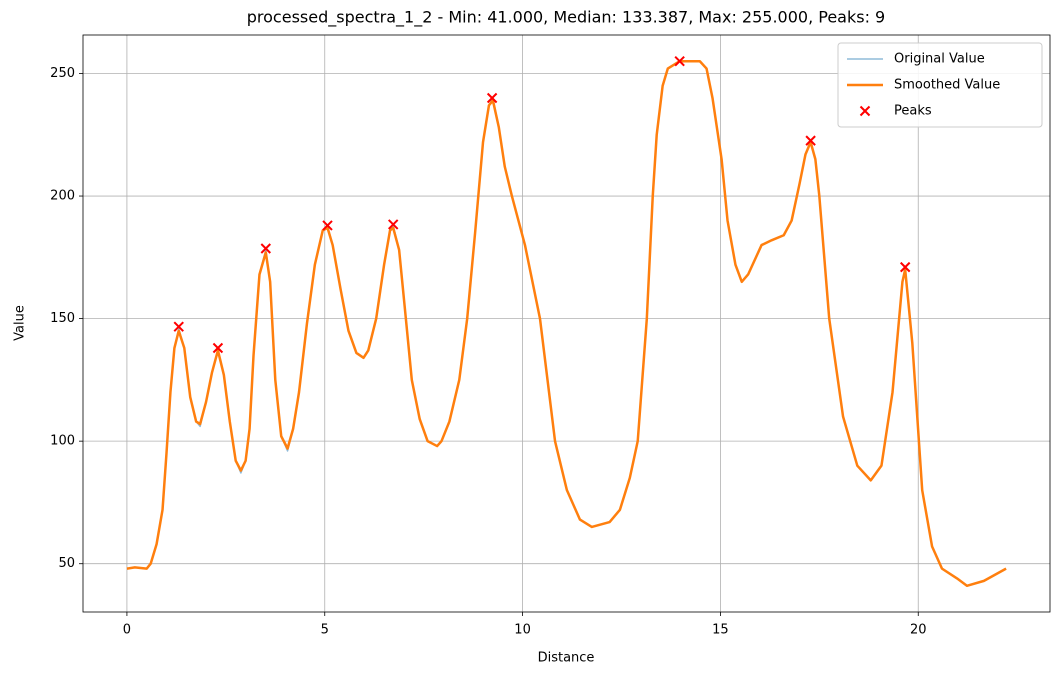 This screenshot has width=1063, height=679. Describe the element at coordinates (62, 318) in the screenshot. I see `y-tick-label: 150` at that location.